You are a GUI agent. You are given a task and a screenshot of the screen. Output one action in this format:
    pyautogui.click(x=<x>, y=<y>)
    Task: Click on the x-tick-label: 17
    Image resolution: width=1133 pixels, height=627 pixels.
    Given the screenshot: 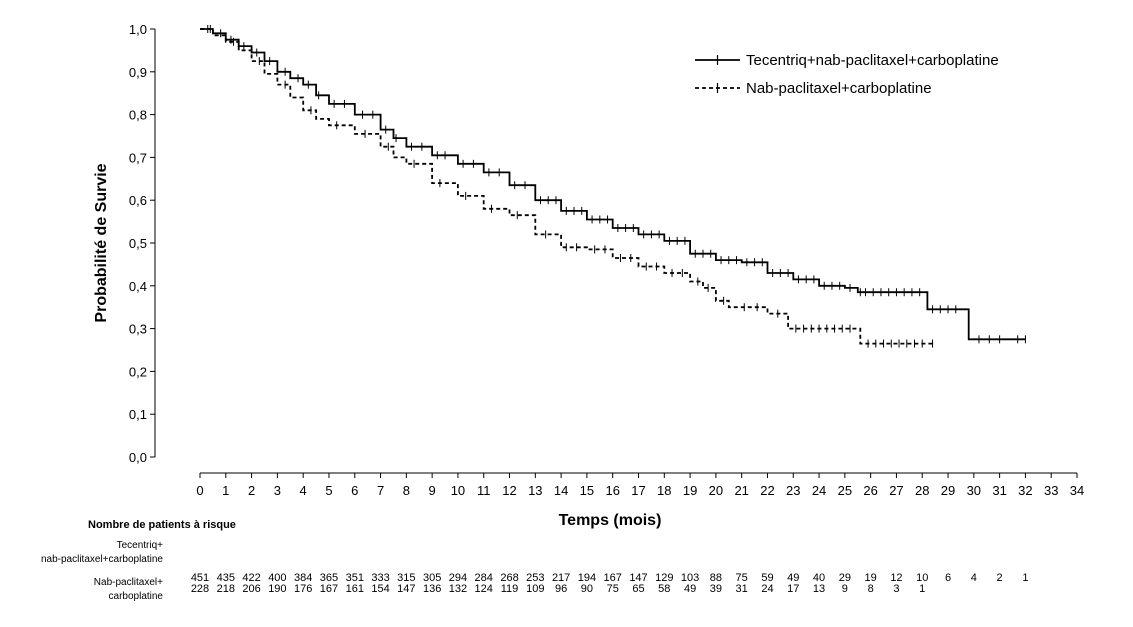 What is the action you would take?
    pyautogui.click(x=638, y=490)
    